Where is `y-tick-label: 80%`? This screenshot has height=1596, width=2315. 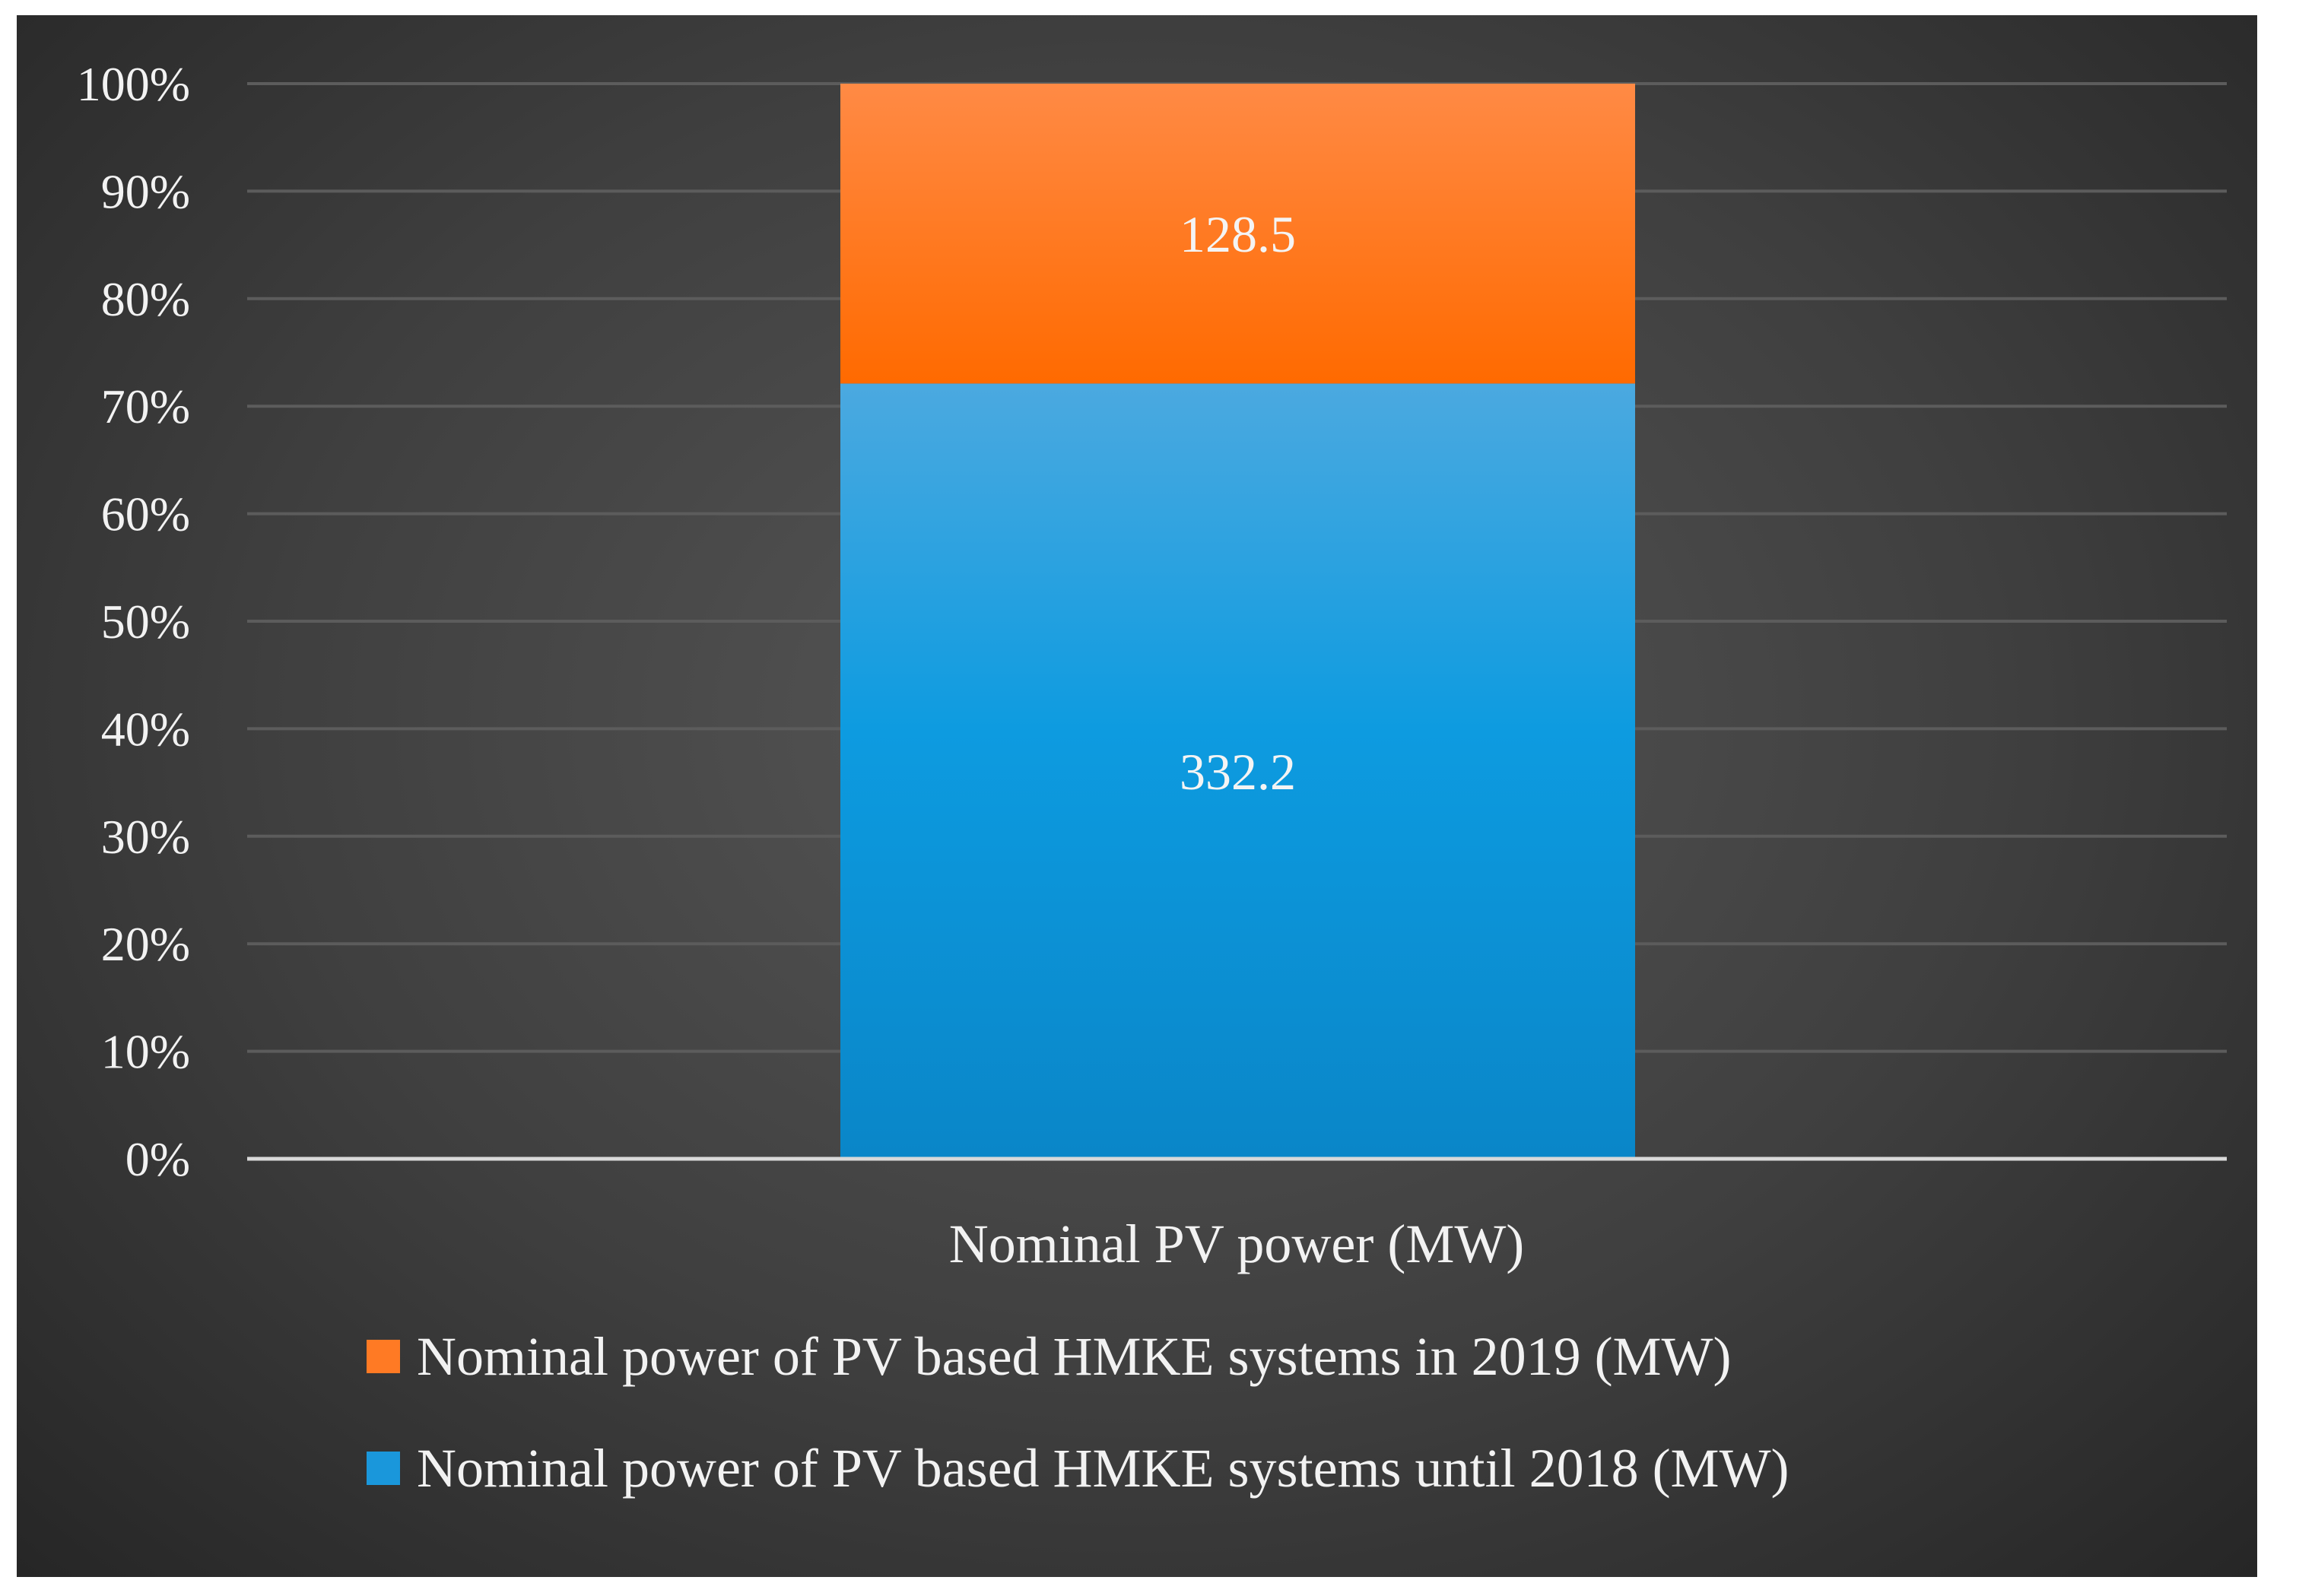 y-tick-label: 80% is located at coordinates (145, 299).